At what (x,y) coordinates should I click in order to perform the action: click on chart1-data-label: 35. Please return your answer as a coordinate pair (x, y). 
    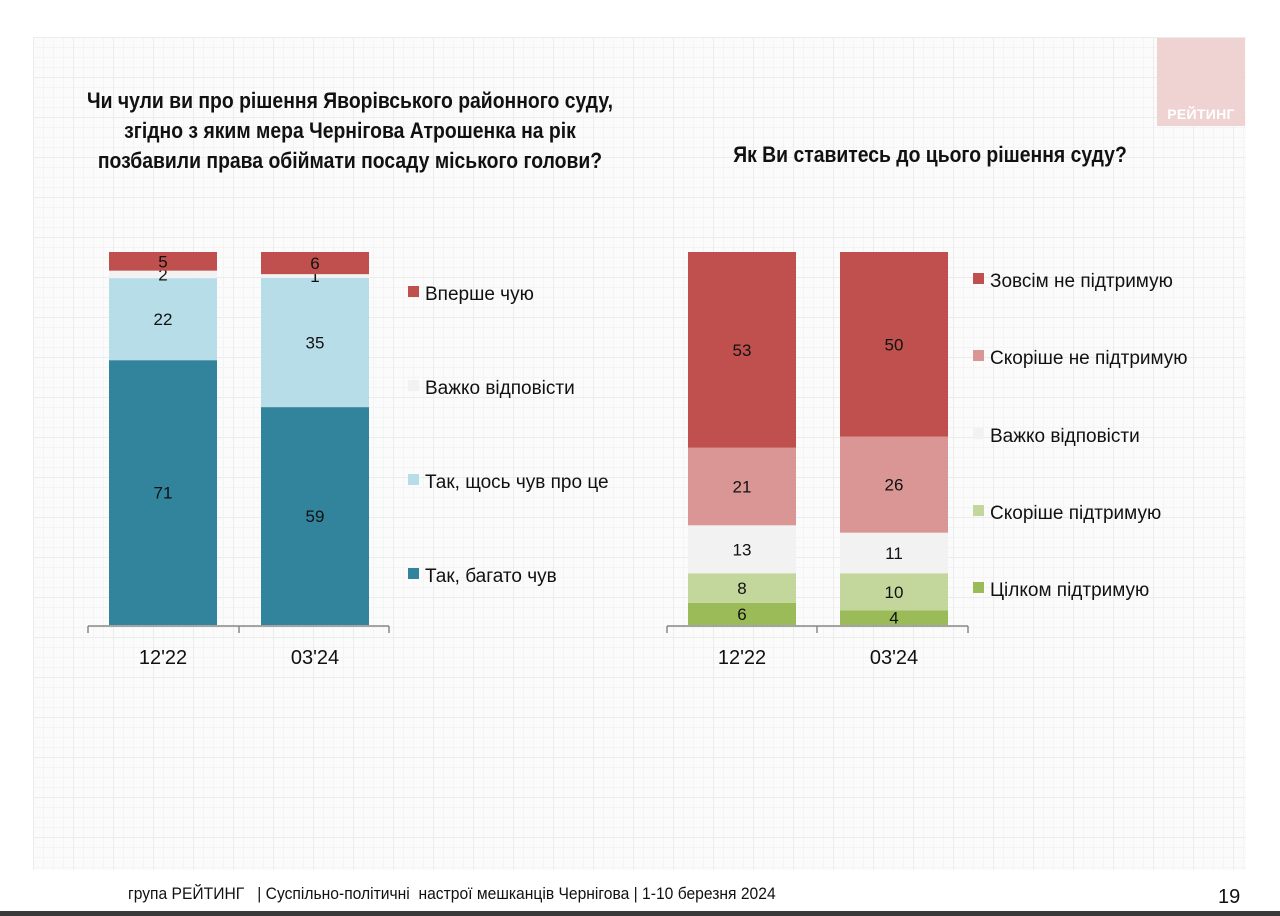
    Looking at the image, I should click on (315, 342).